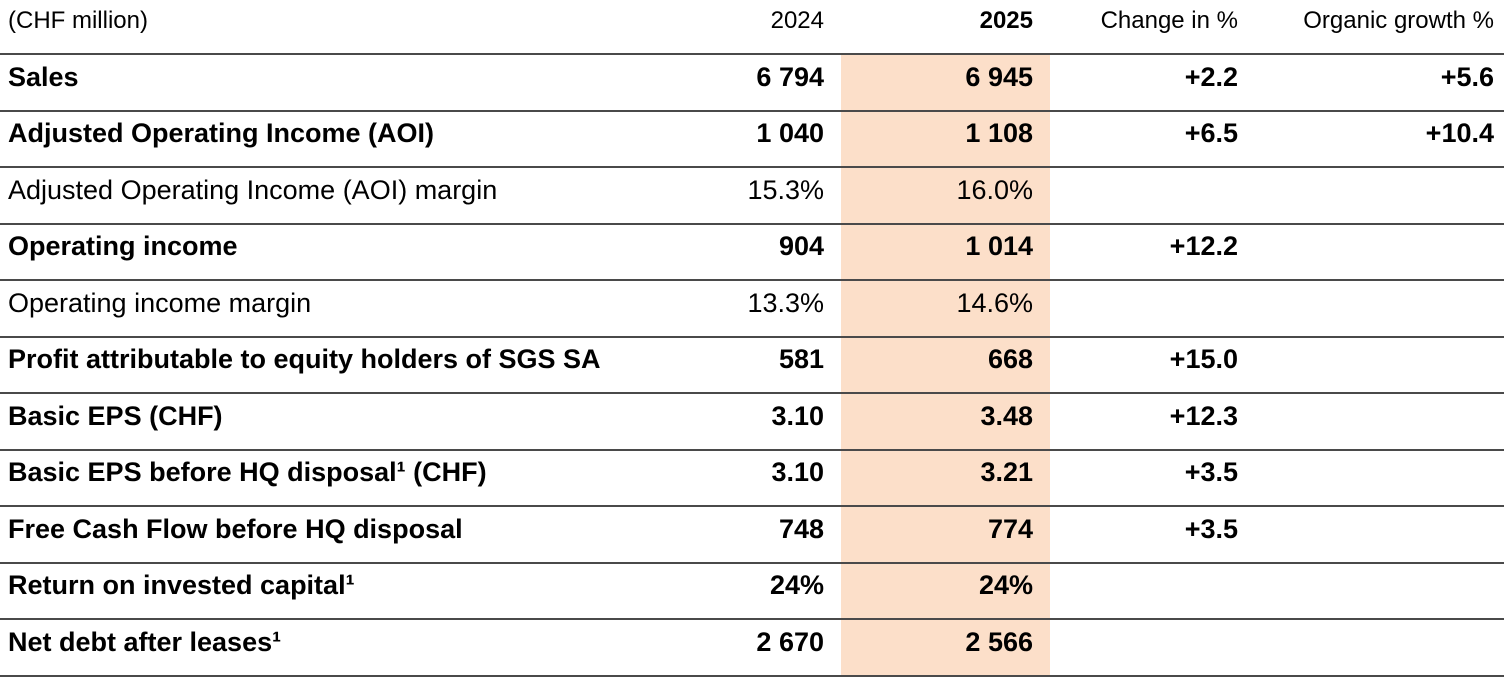 This screenshot has width=1504, height=690. I want to click on value-change-percent: +2.2, so click(1211, 76).